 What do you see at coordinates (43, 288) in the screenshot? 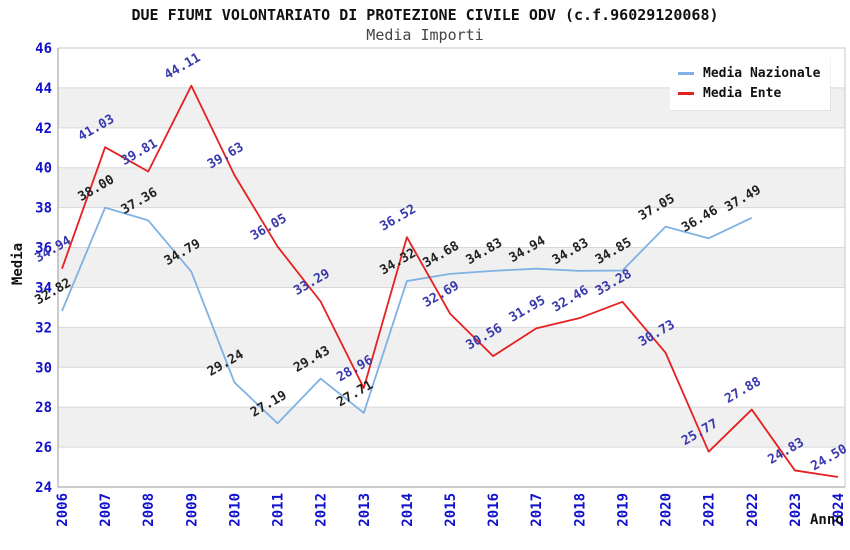
I see `y-tick-label: 34` at bounding box center [43, 288].